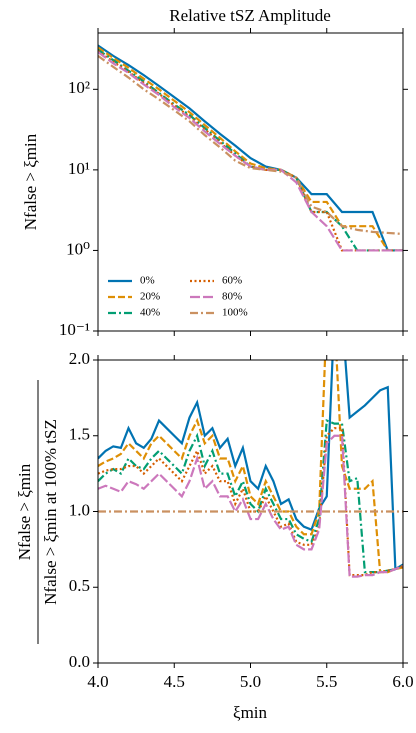 This screenshot has height=733, width=416. I want to click on legend-label: 40%, so click(150, 313).